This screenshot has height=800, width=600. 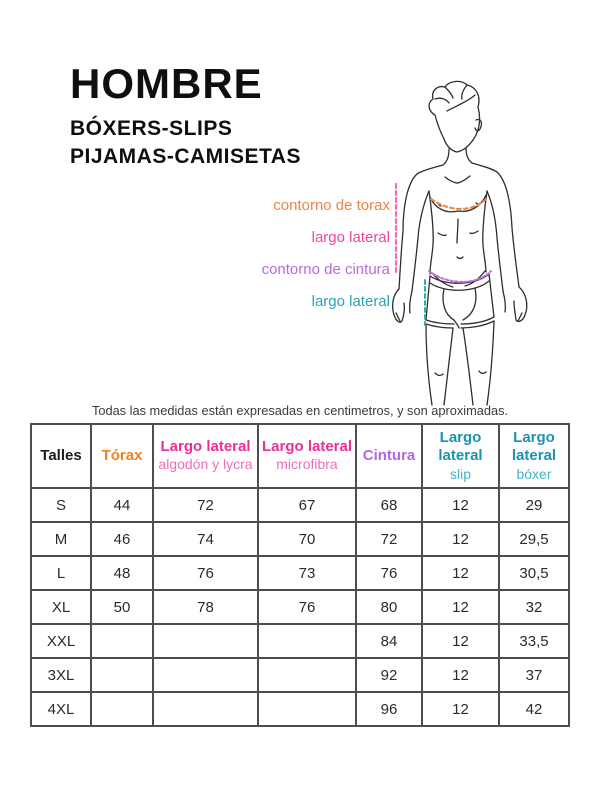 I want to click on table-cell: 67, so click(x=307, y=505).